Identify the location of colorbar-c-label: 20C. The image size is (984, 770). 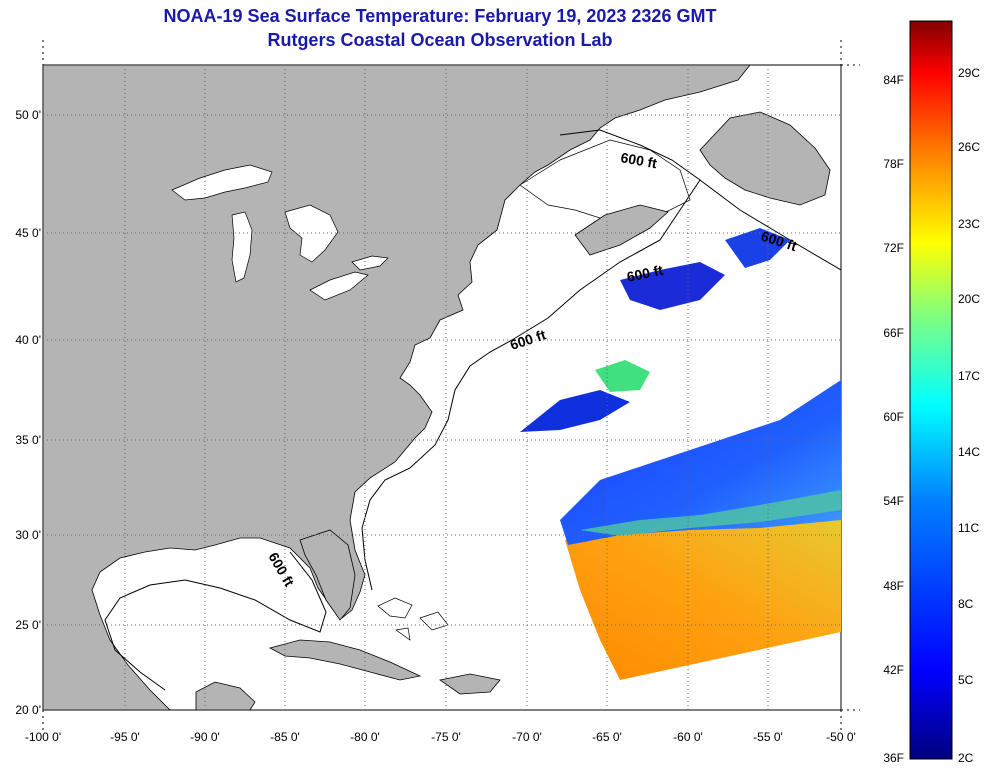
(969, 299).